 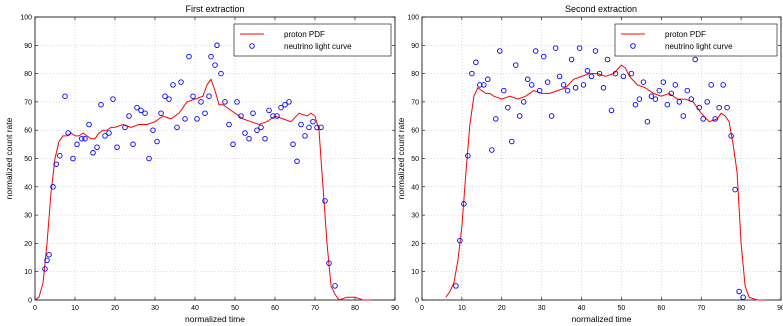 What do you see at coordinates (415, 46) in the screenshot?
I see `y-tick-label: 90` at bounding box center [415, 46].